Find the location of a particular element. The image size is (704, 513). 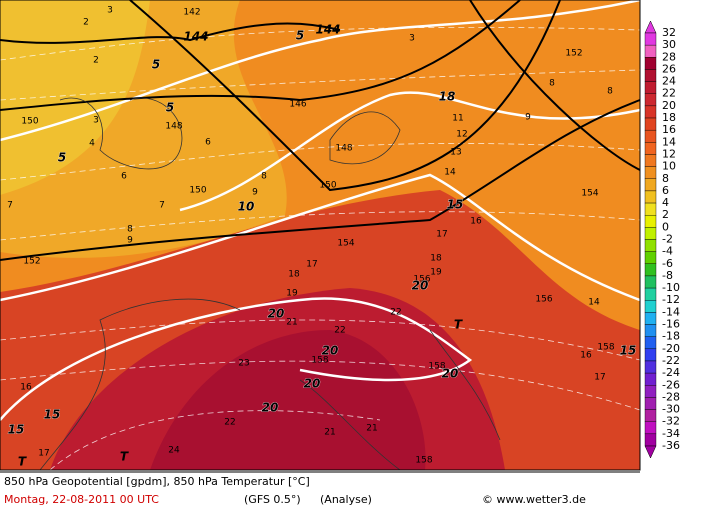

colorbar-label: -4 is located at coordinates (667, 251).